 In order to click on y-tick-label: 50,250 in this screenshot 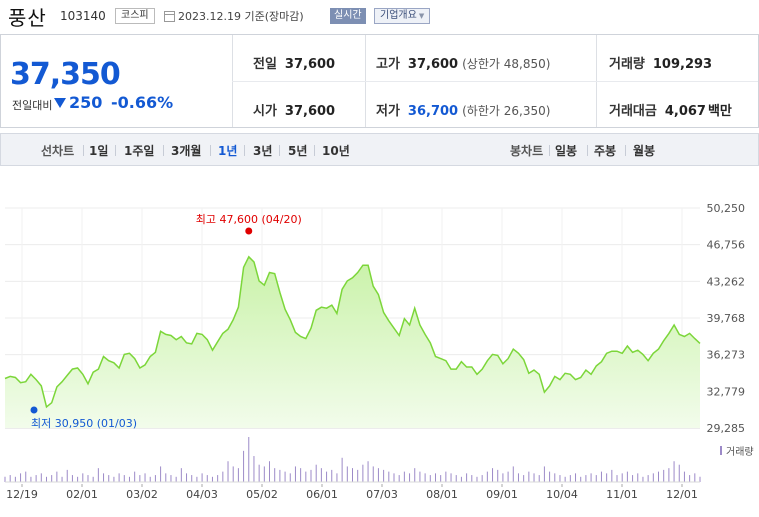, I will do `click(726, 208)`.